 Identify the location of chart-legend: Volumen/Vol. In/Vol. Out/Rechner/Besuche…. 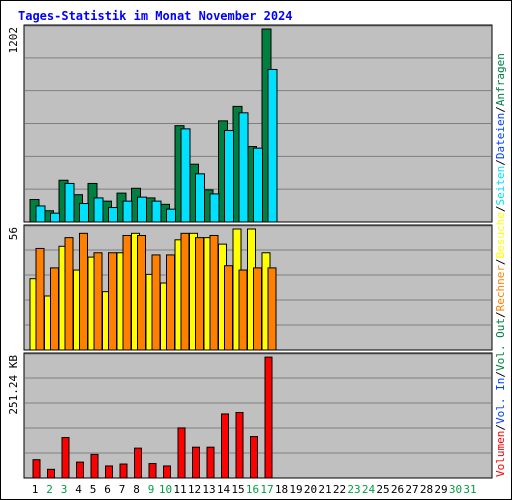
(500, 265).